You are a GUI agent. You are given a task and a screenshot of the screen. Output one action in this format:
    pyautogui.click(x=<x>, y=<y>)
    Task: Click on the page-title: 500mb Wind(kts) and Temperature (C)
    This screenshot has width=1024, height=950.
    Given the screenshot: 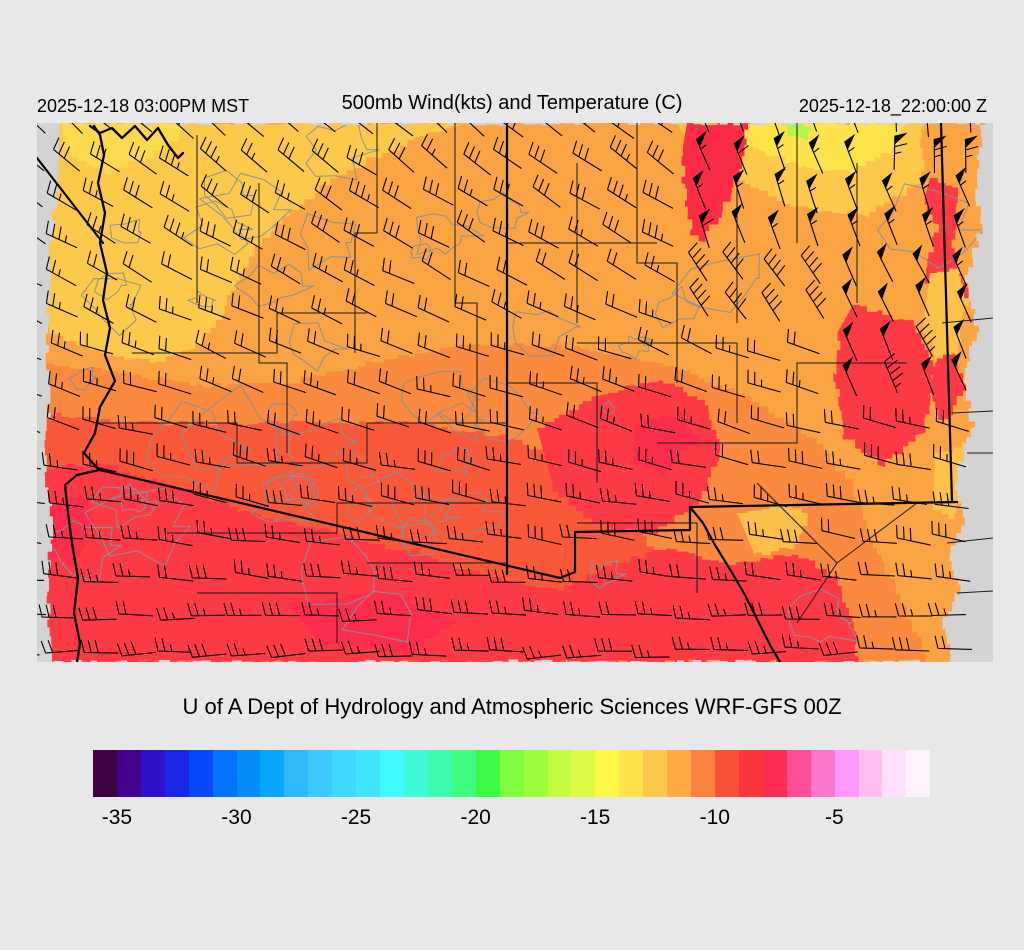 What is the action you would take?
    pyautogui.click(x=512, y=103)
    